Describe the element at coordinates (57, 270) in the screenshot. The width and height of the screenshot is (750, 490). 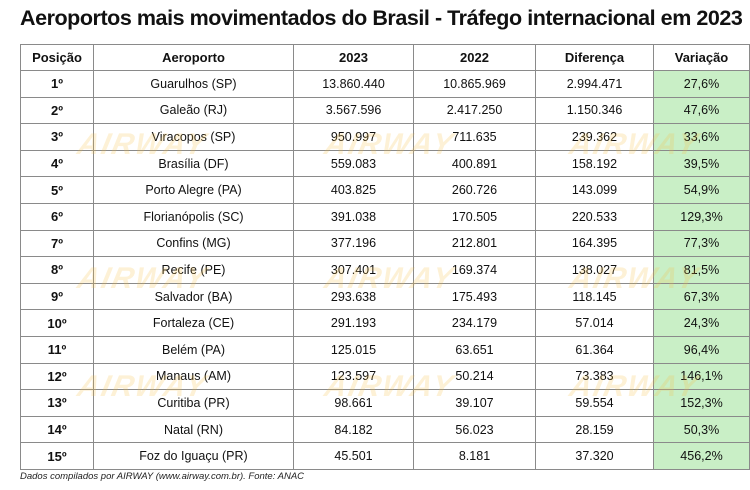
I see `cell-posicao: 8º` at that location.